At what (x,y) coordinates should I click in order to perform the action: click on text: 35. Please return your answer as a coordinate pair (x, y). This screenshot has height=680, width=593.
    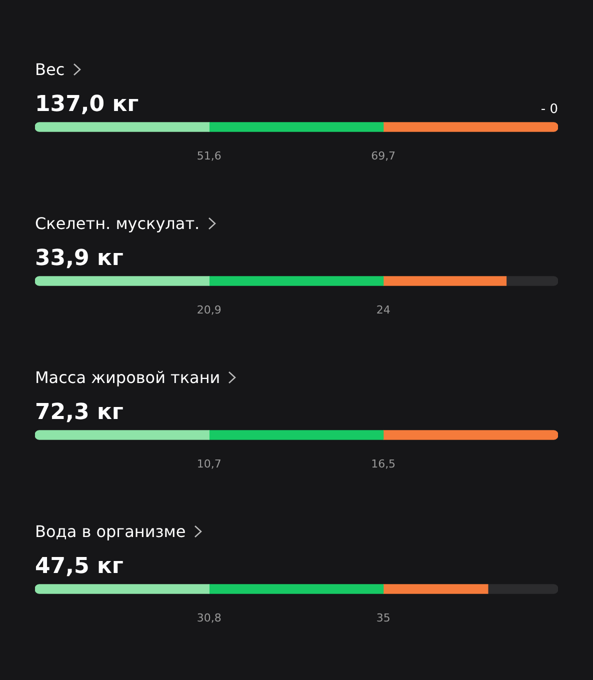
    Looking at the image, I should click on (383, 617).